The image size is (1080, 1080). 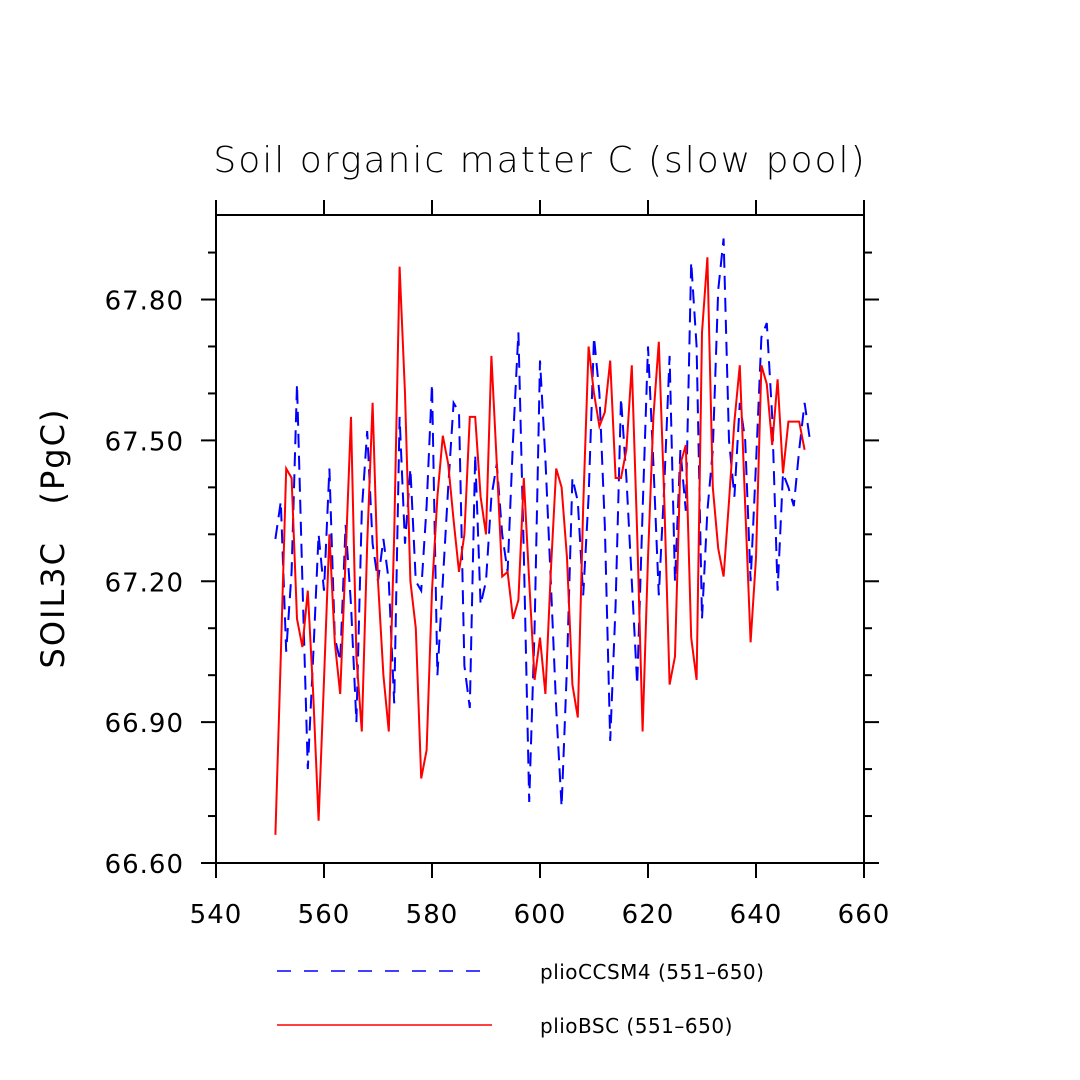 I want to click on y-tick-label: 66.90, so click(x=144, y=724).